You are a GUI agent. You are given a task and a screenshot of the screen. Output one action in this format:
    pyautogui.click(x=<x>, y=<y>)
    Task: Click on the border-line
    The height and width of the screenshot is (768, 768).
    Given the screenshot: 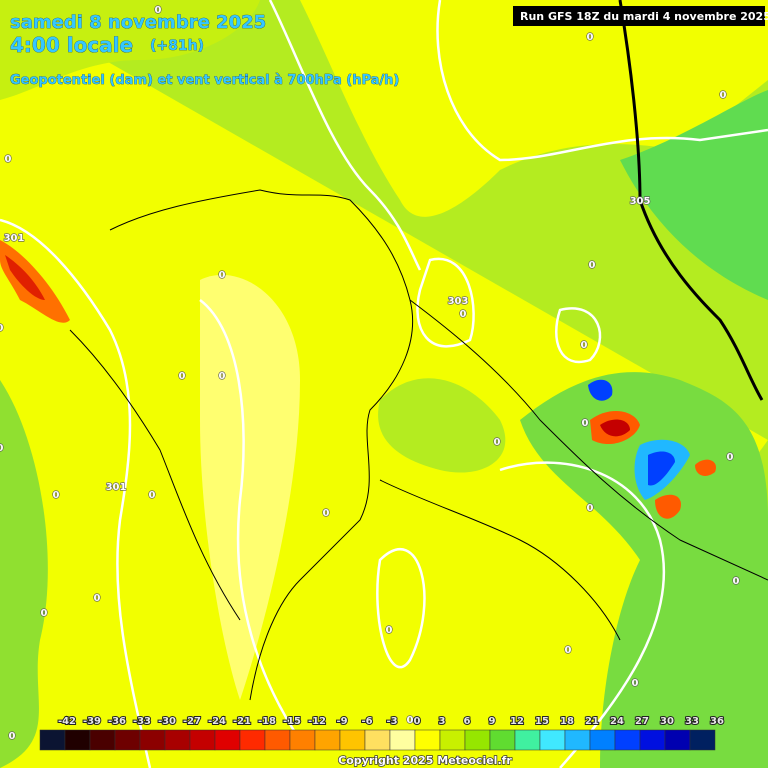 What is the action you would take?
    pyautogui.click(x=500, y=560)
    